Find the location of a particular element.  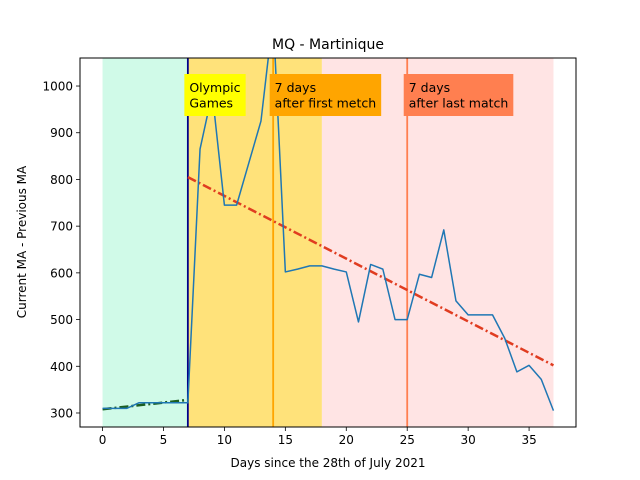

y-tick-label-7: 1000 is located at coordinates (57, 87).